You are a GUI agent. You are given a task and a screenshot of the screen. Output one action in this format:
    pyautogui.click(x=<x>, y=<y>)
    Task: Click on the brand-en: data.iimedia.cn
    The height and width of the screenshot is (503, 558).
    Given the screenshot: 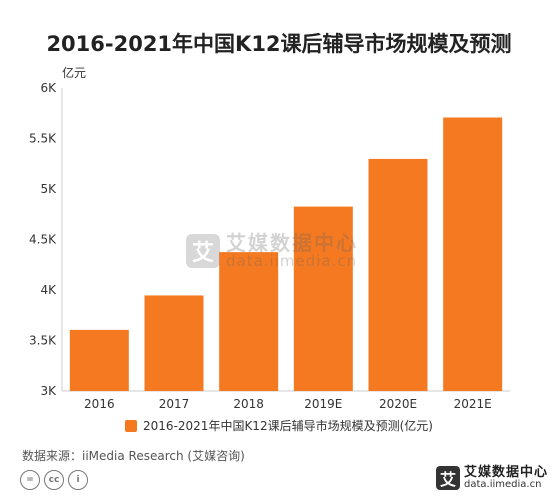 What is the action you would take?
    pyautogui.click(x=503, y=484)
    